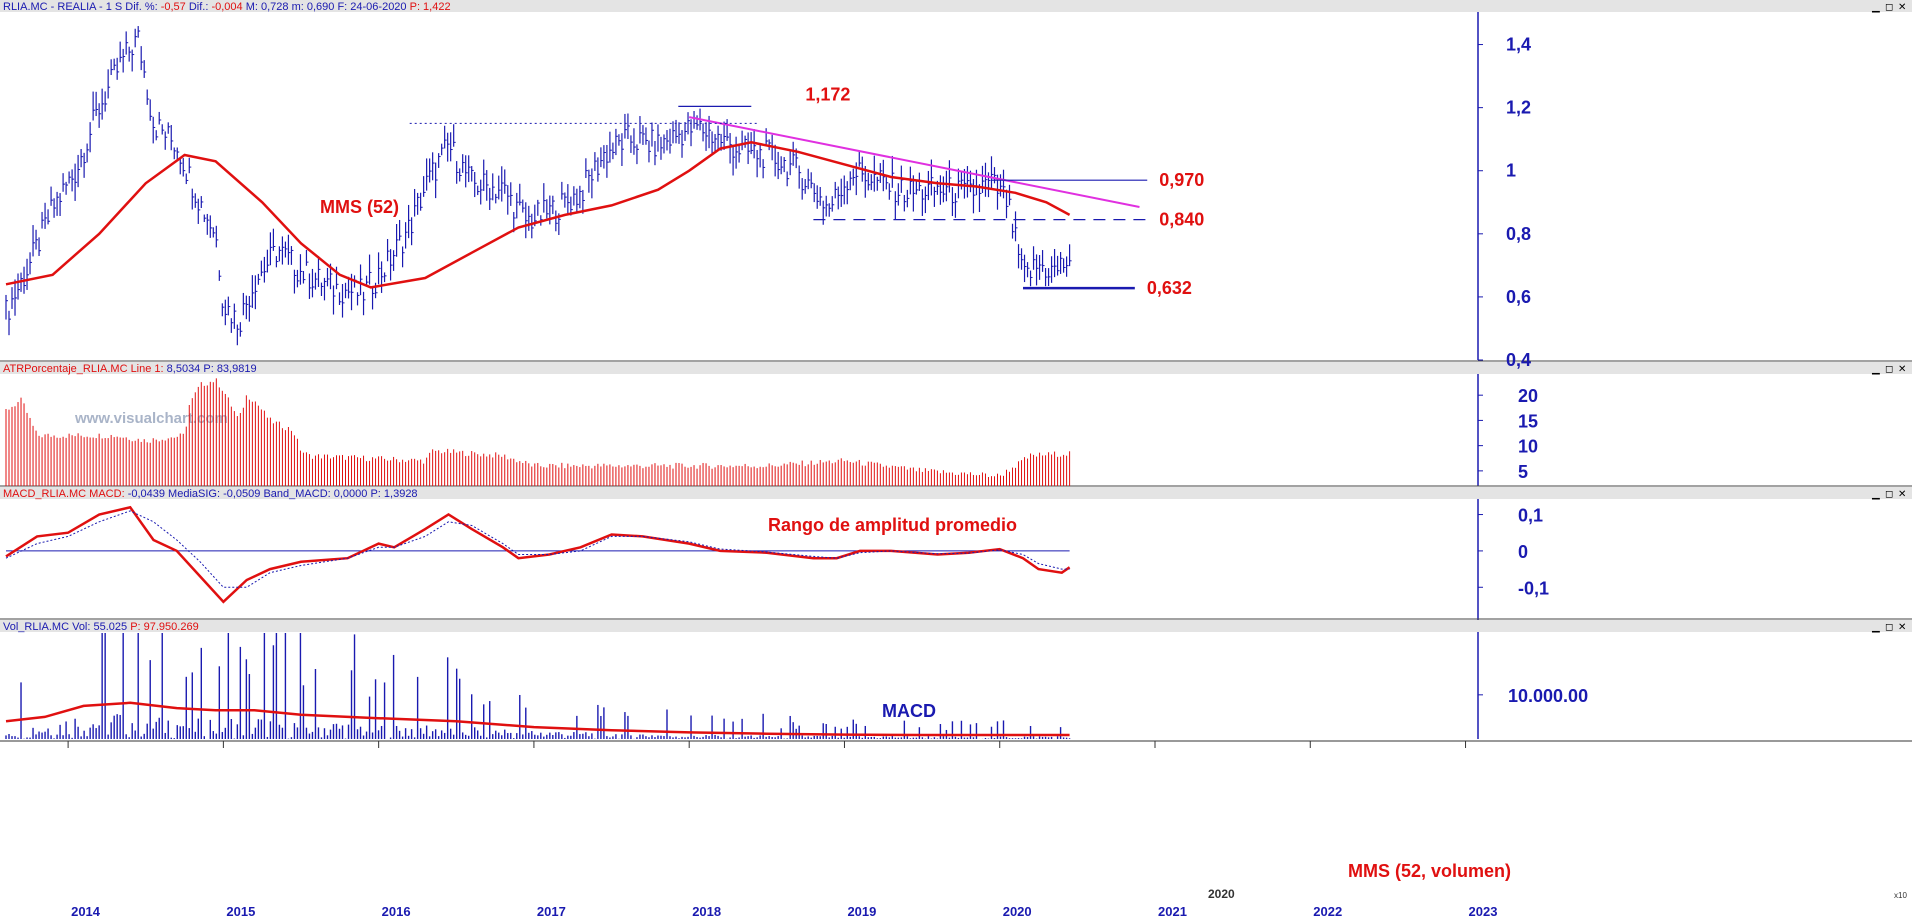 The image size is (1912, 922). What do you see at coordinates (66, 627) in the screenshot?
I see `header-part: Vol_RLIA.MC Vol: 55.025` at bounding box center [66, 627].